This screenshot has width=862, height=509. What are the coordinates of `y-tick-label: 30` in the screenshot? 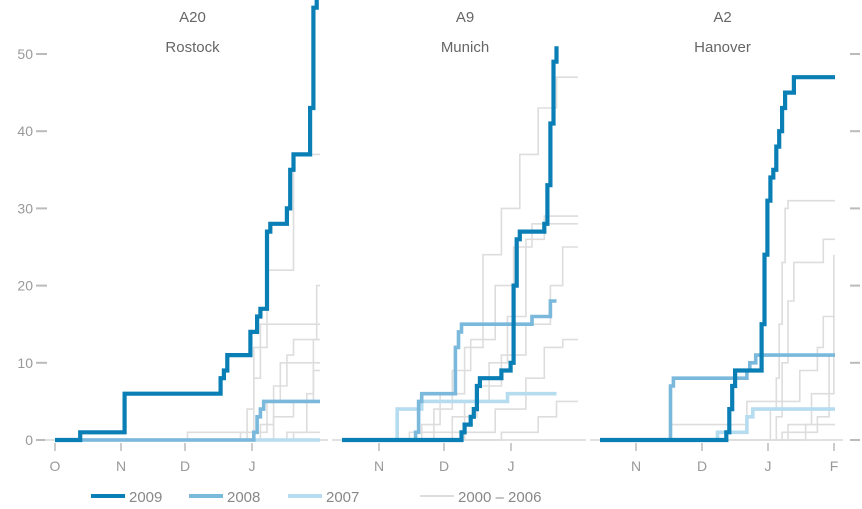 It's located at (25, 208).